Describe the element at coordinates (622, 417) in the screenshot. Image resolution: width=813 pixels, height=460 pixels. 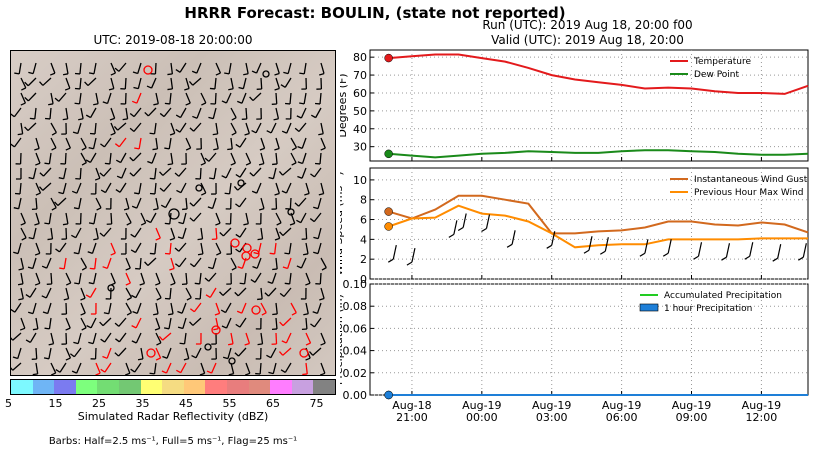
I see `x-tick-label: 06:00` at that location.